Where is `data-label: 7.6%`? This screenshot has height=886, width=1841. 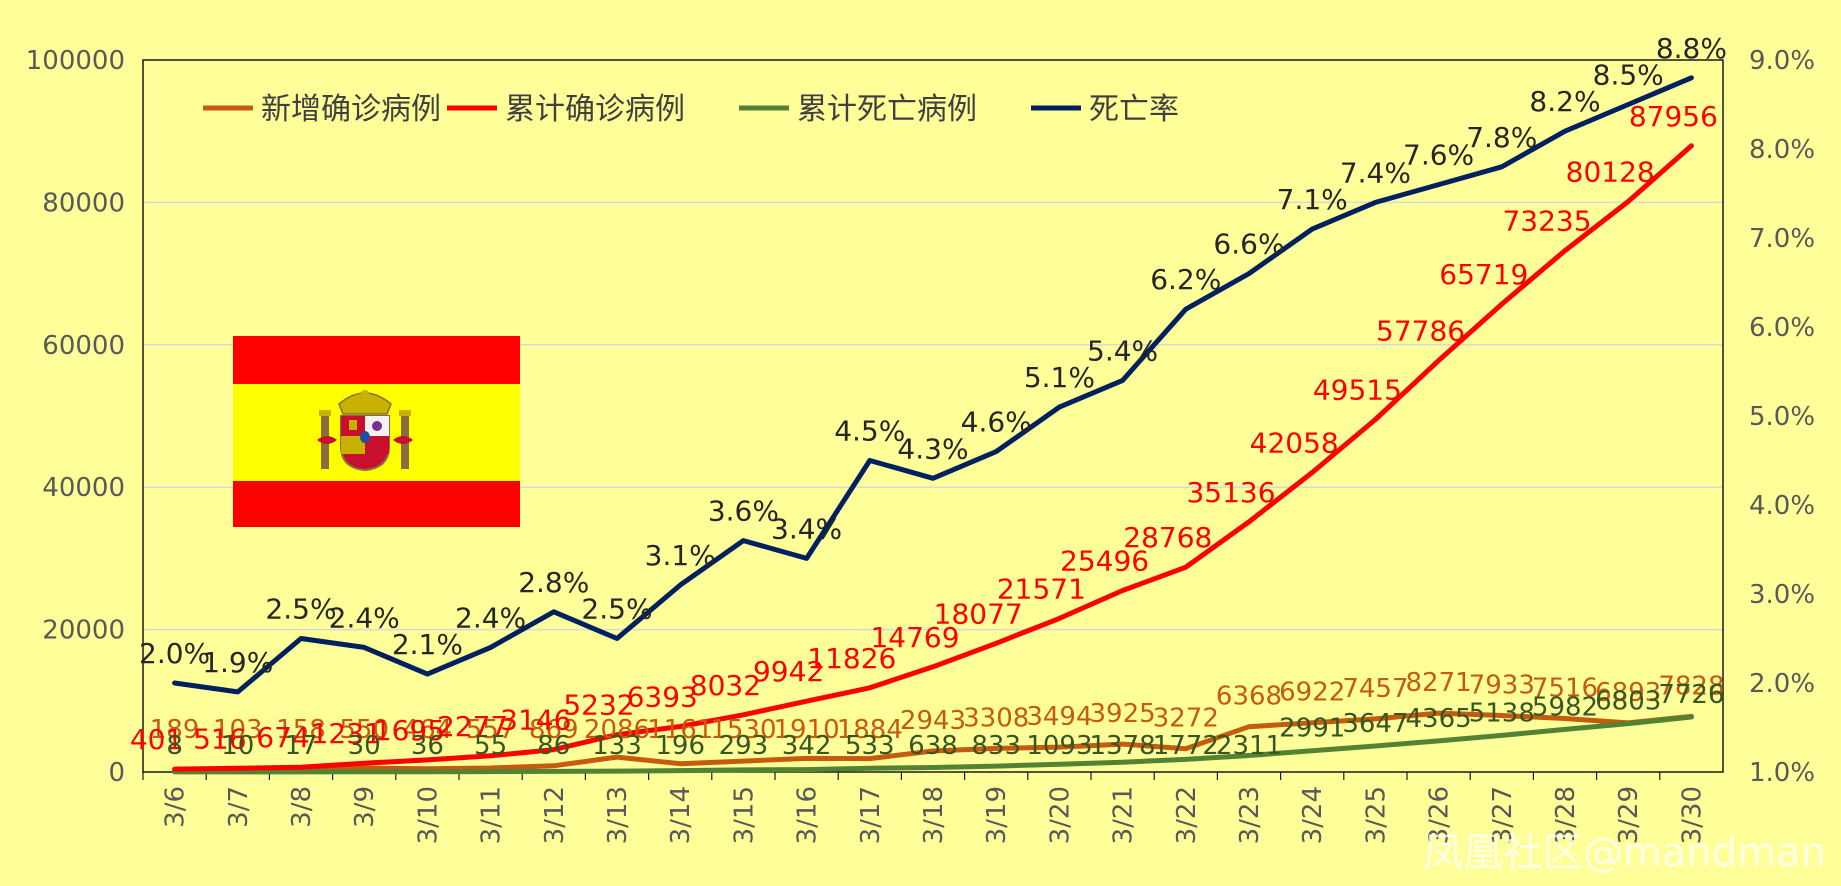 data-label: 7.6% is located at coordinates (1438, 155).